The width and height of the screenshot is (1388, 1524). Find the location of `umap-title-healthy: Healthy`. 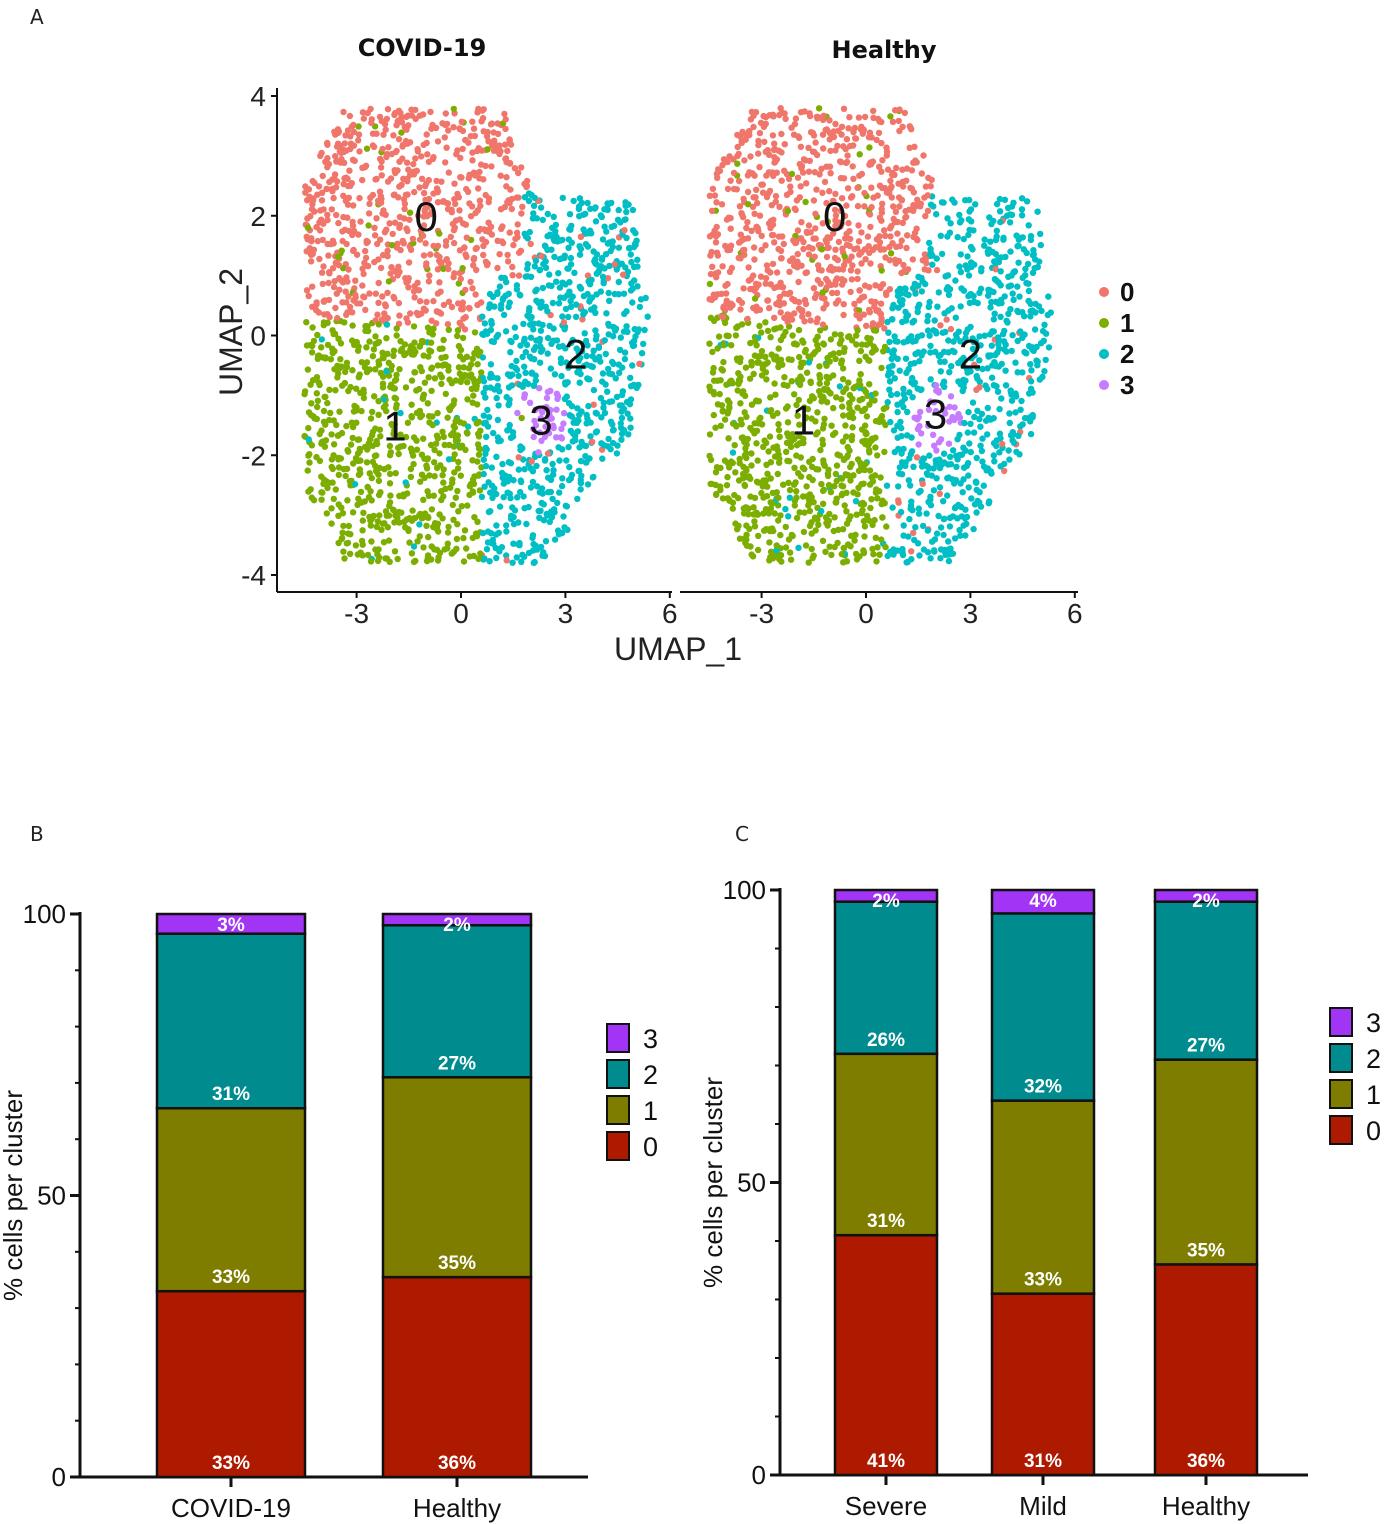

umap-title-healthy: Healthy is located at coordinates (884, 50).